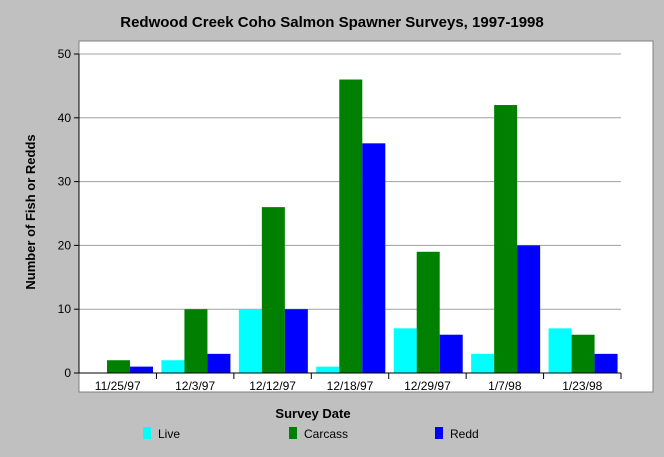  What do you see at coordinates (67, 373) in the screenshot?
I see `y-tick-label: 0` at bounding box center [67, 373].